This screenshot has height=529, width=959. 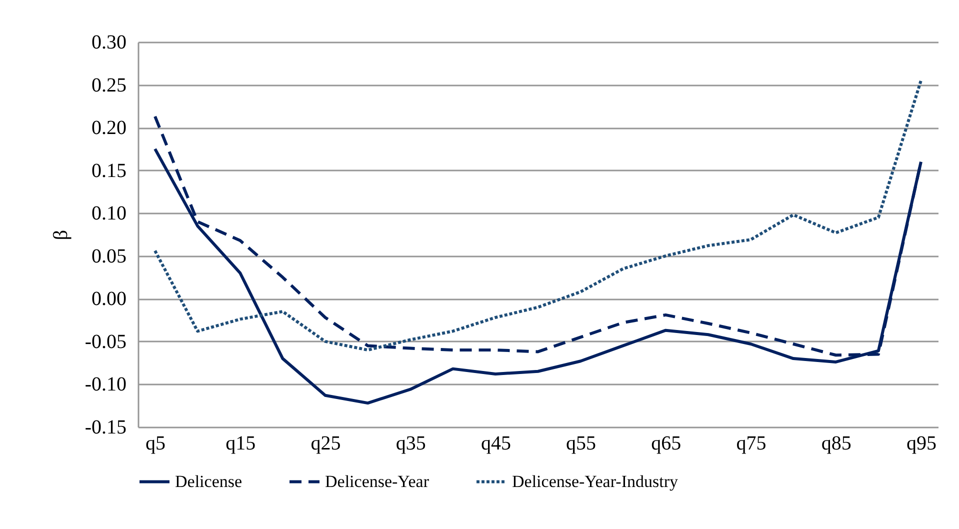 What do you see at coordinates (109, 256) in the screenshot?
I see `y-tick-label: 0.05` at bounding box center [109, 256].